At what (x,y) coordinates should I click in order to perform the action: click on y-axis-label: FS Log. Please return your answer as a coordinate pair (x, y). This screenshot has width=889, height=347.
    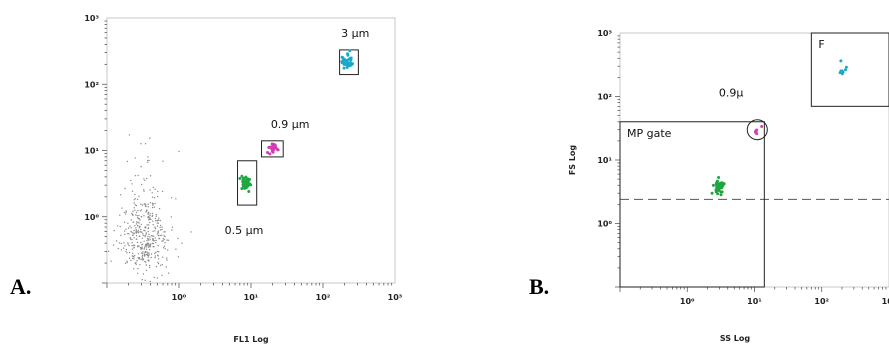
    Looking at the image, I should click on (572, 160).